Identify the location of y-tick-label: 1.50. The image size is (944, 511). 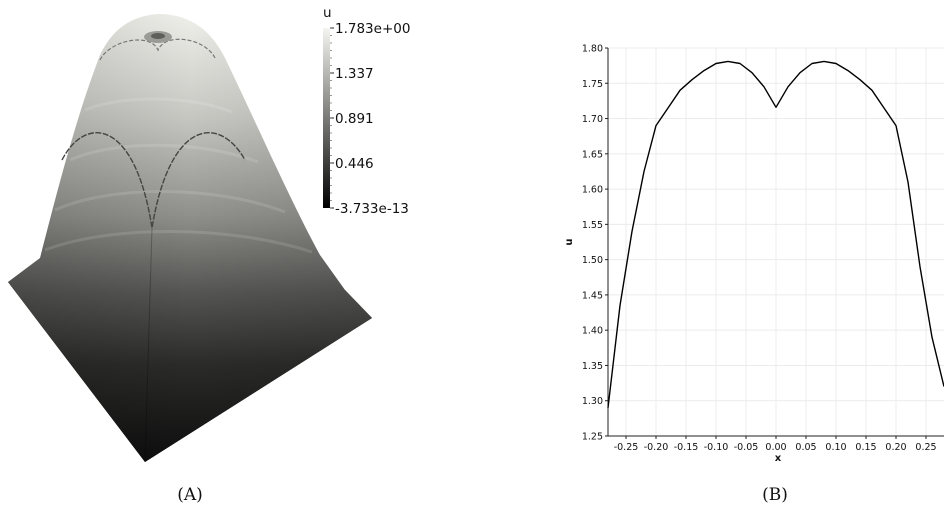
(592, 260).